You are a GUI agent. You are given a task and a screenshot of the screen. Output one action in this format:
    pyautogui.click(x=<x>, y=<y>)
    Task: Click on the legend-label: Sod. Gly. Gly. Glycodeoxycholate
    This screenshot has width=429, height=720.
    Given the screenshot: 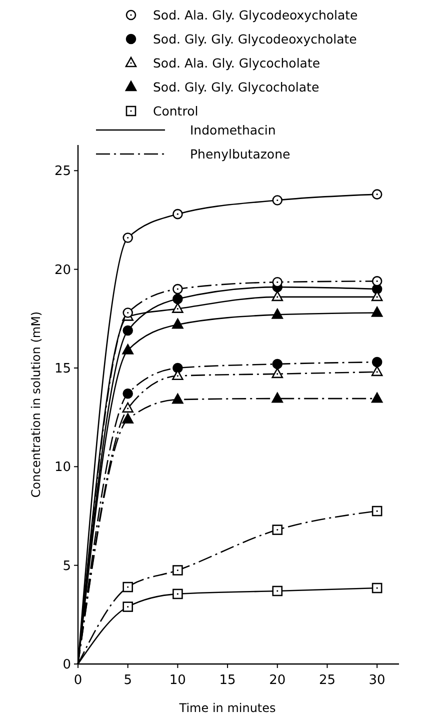 What is the action you would take?
    pyautogui.click(x=255, y=38)
    